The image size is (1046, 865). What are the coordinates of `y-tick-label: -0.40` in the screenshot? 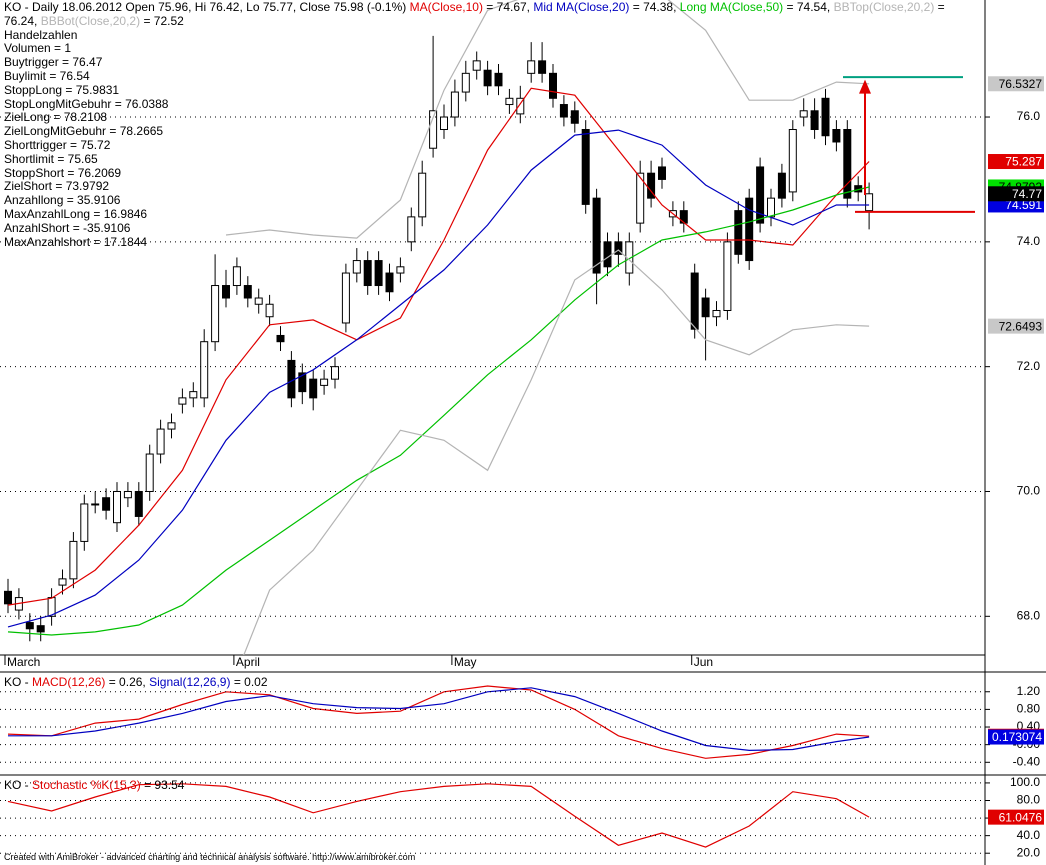 It's located at (1027, 761).